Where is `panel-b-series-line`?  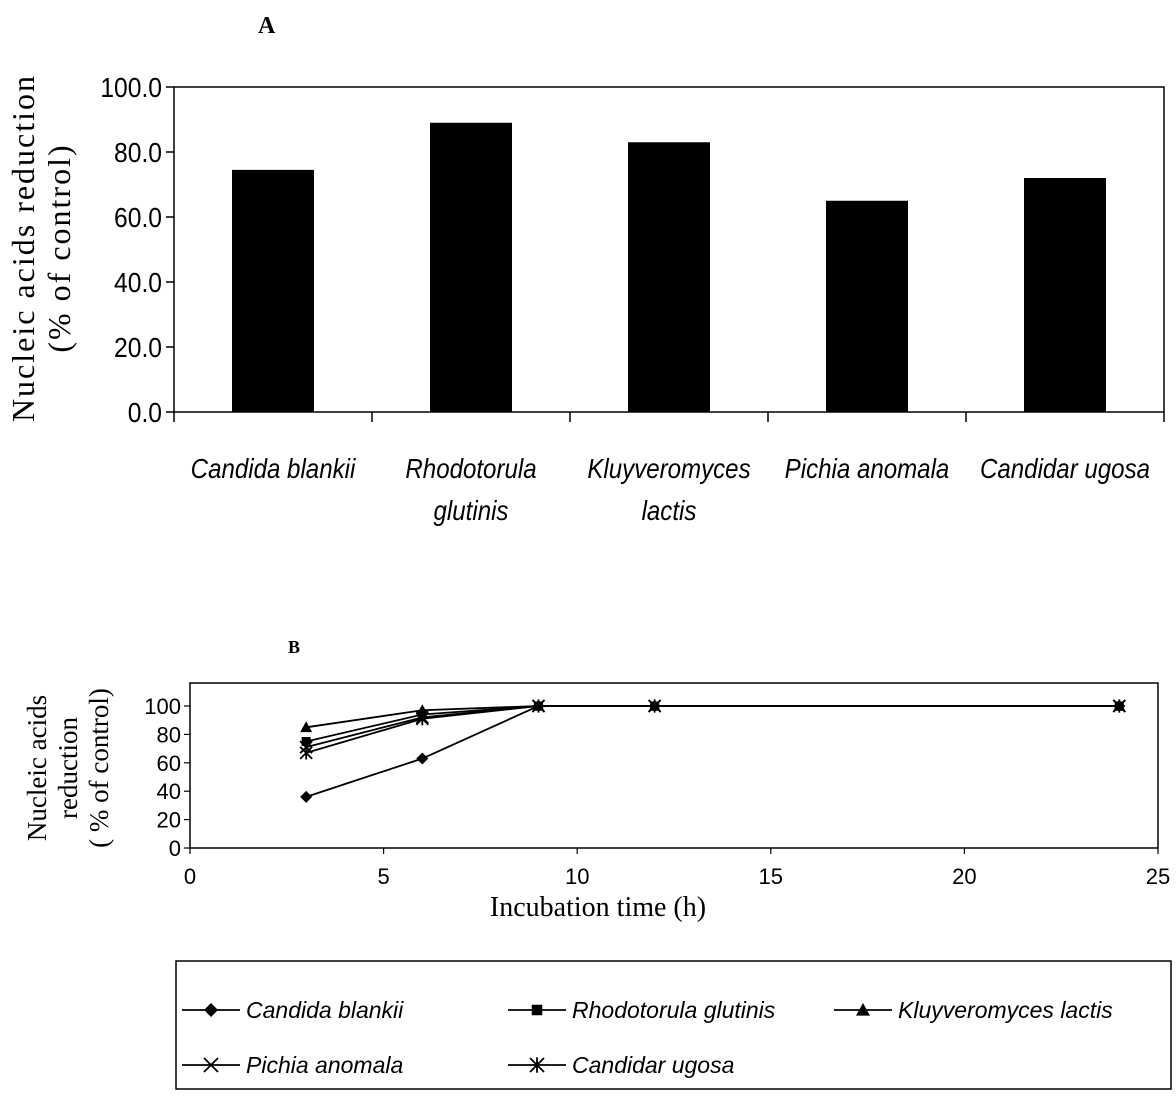
panel-b-series-line is located at coordinates (712, 751).